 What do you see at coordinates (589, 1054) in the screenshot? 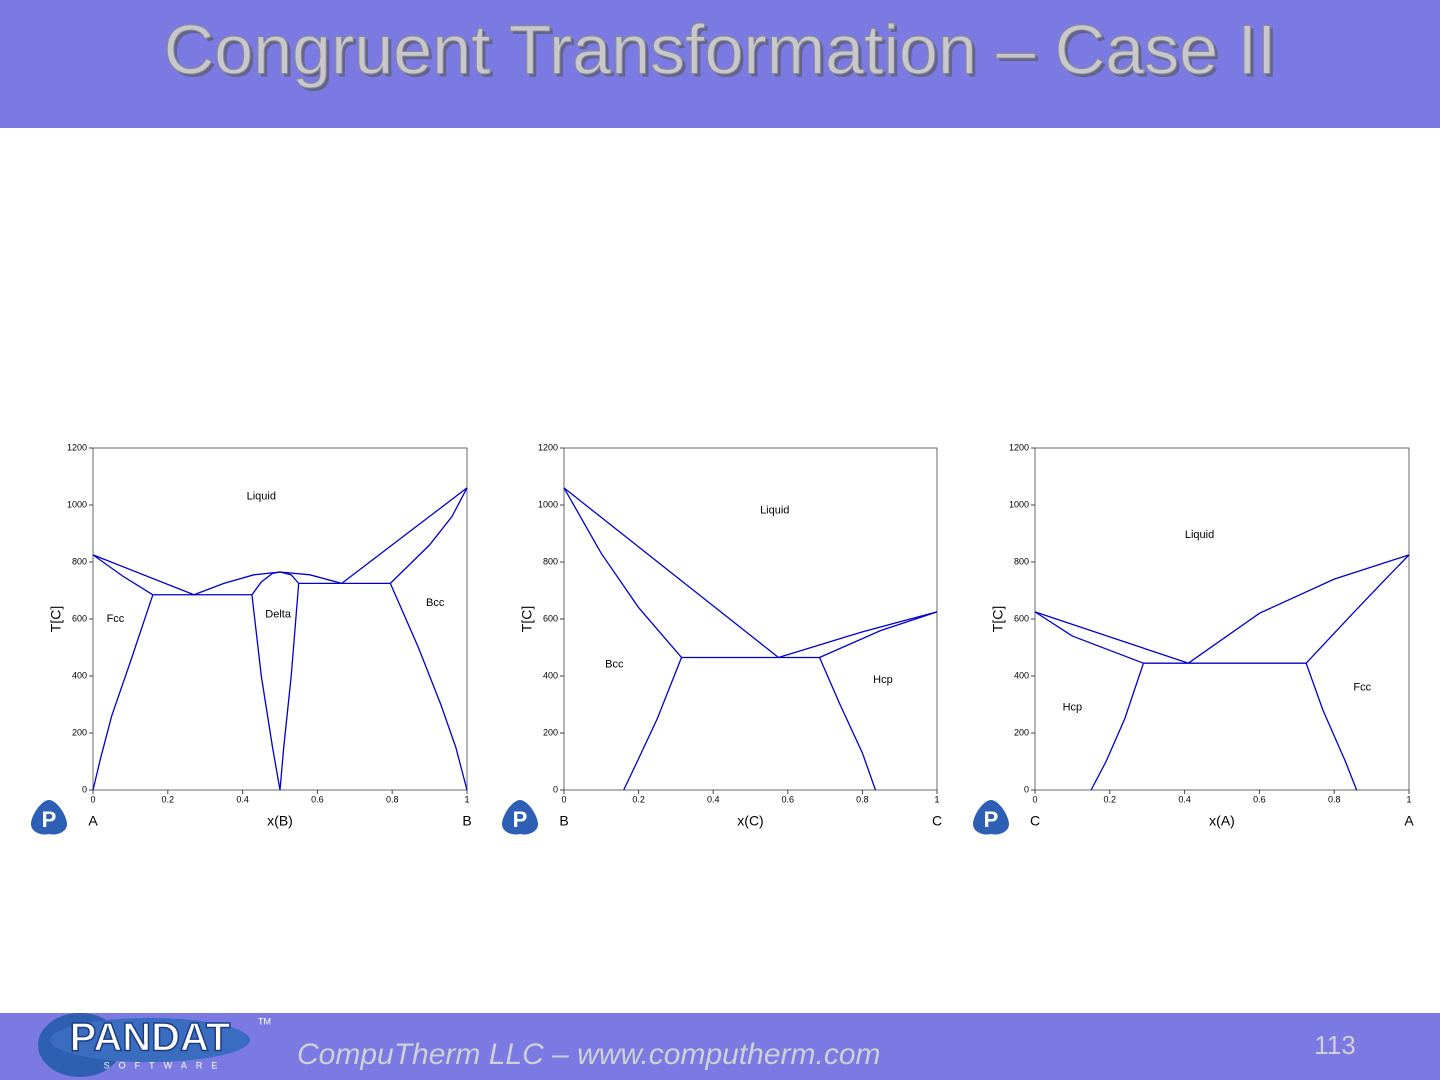
I see `footer-text: CompuTherm LLC – www.computherm.com` at bounding box center [589, 1054].